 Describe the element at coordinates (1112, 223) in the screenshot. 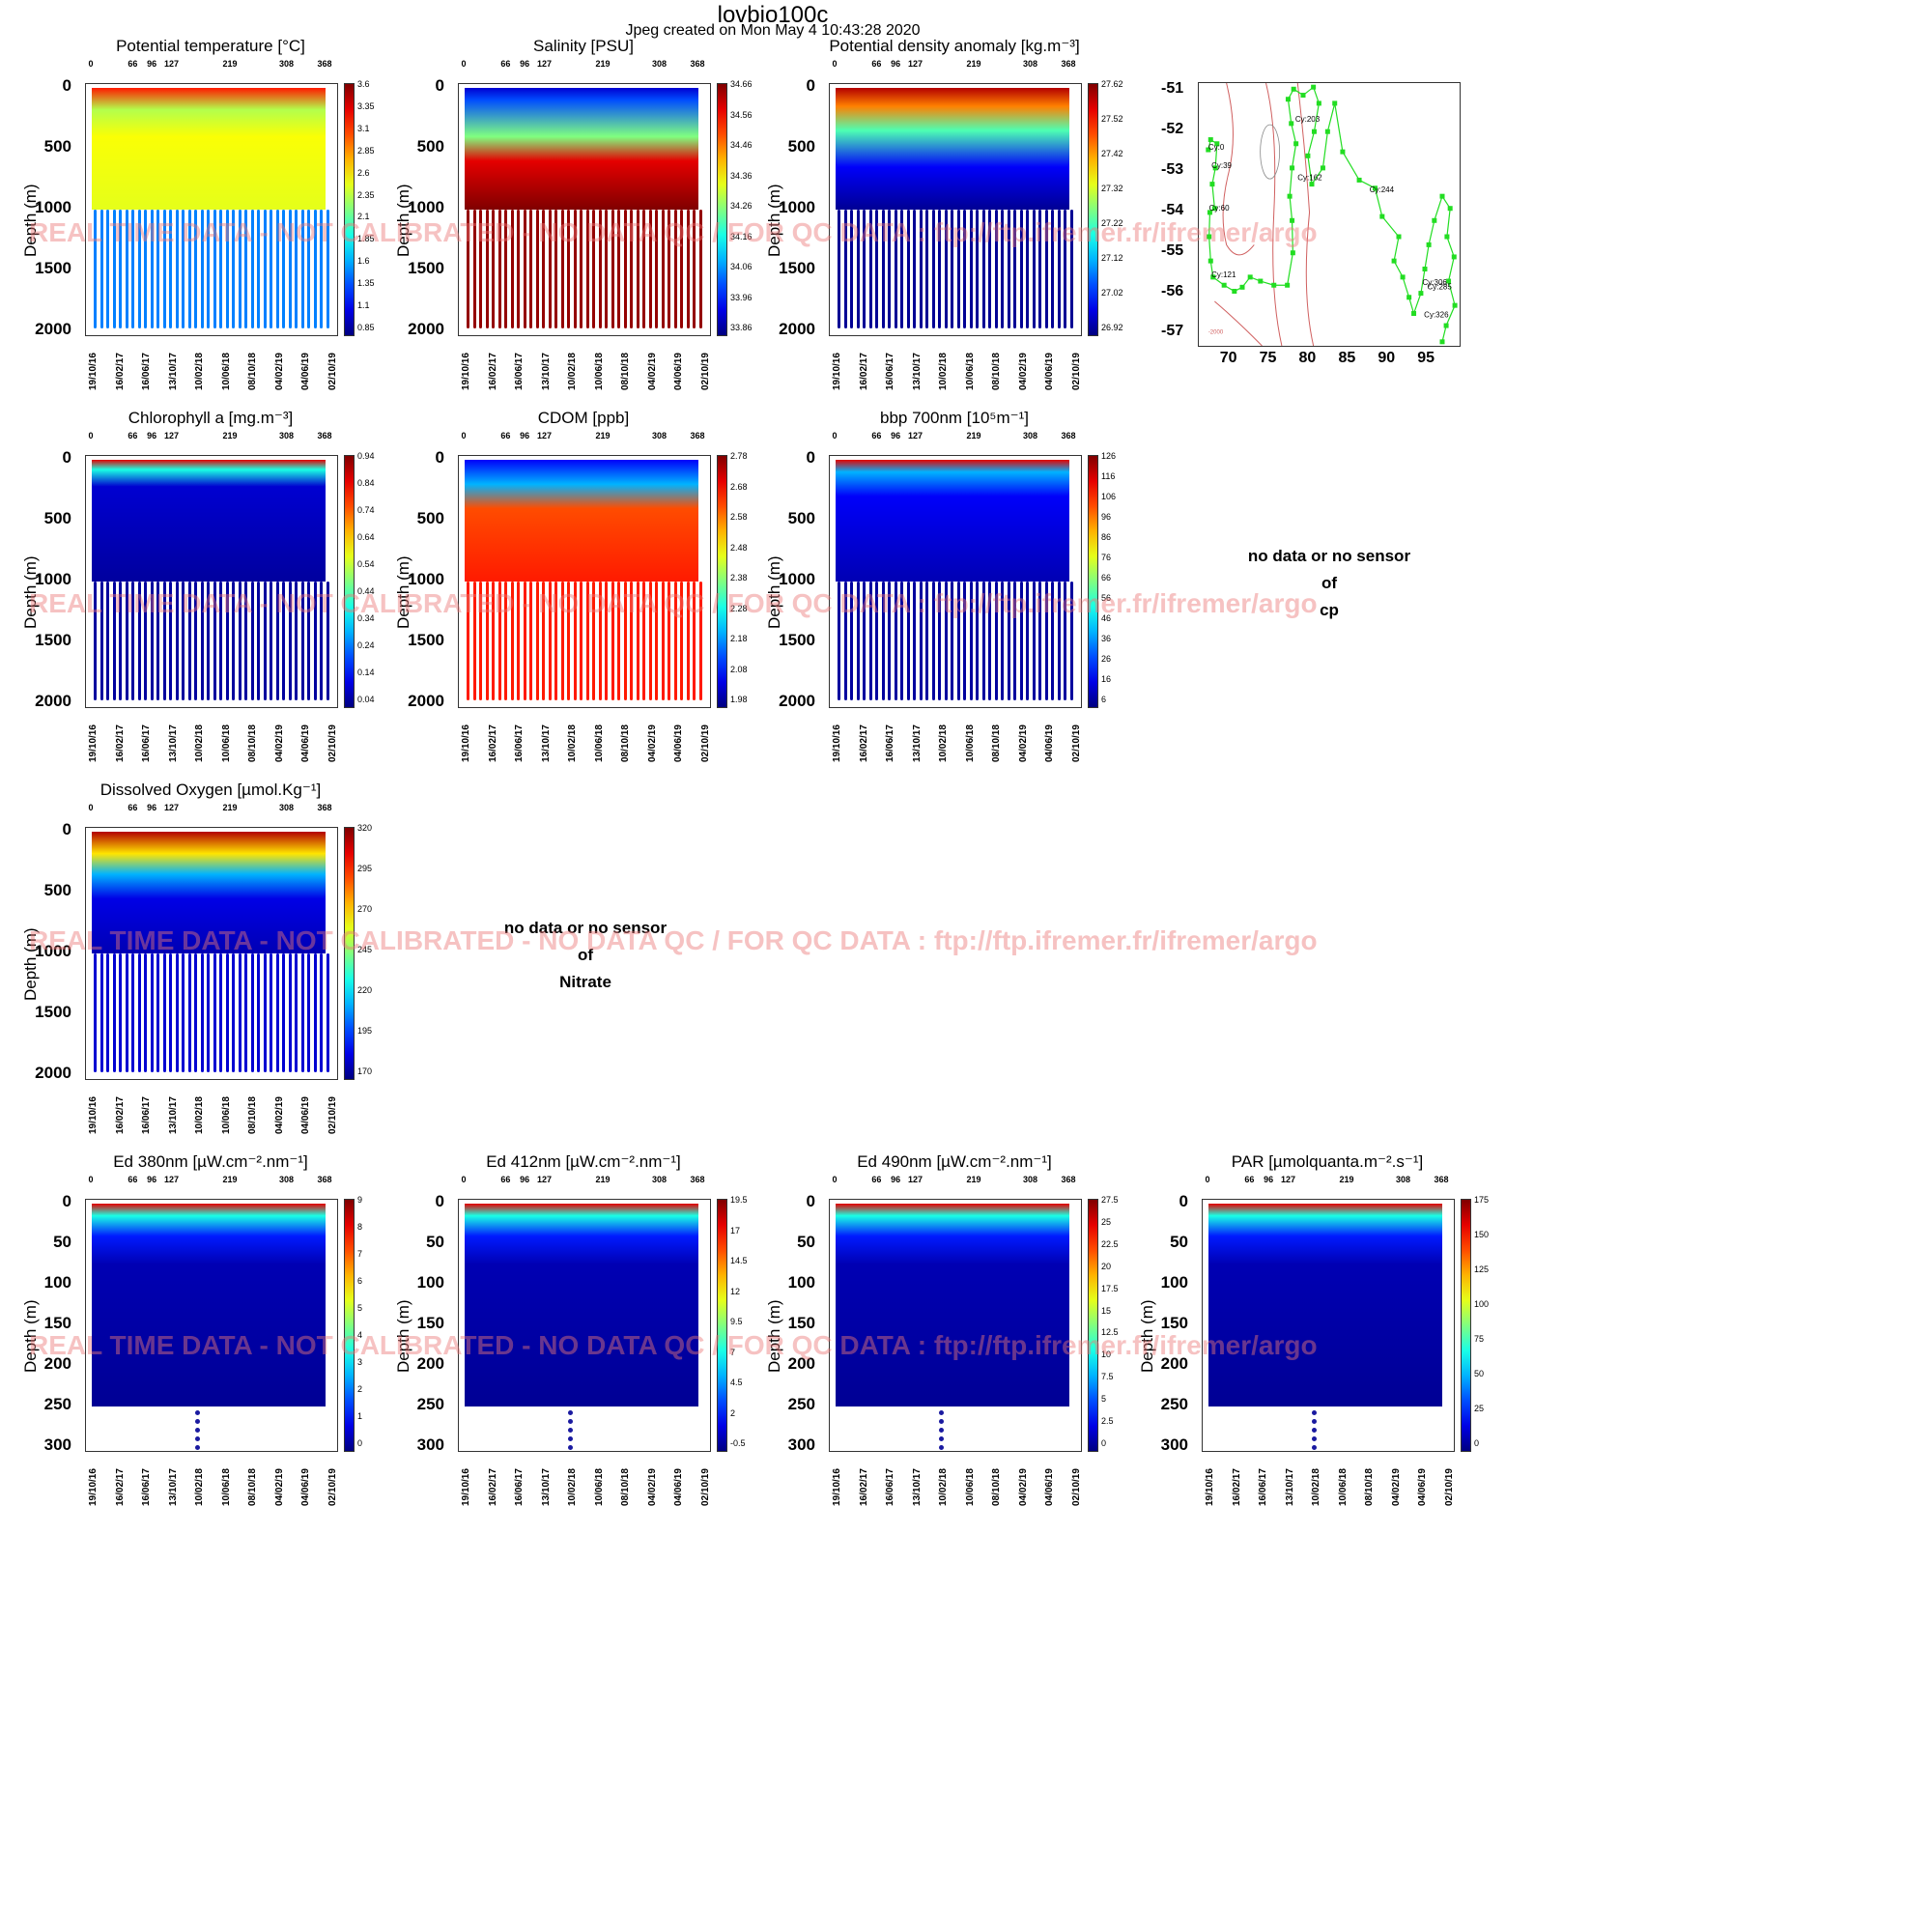

I see `colorbar-tick-label: 27.22` at that location.